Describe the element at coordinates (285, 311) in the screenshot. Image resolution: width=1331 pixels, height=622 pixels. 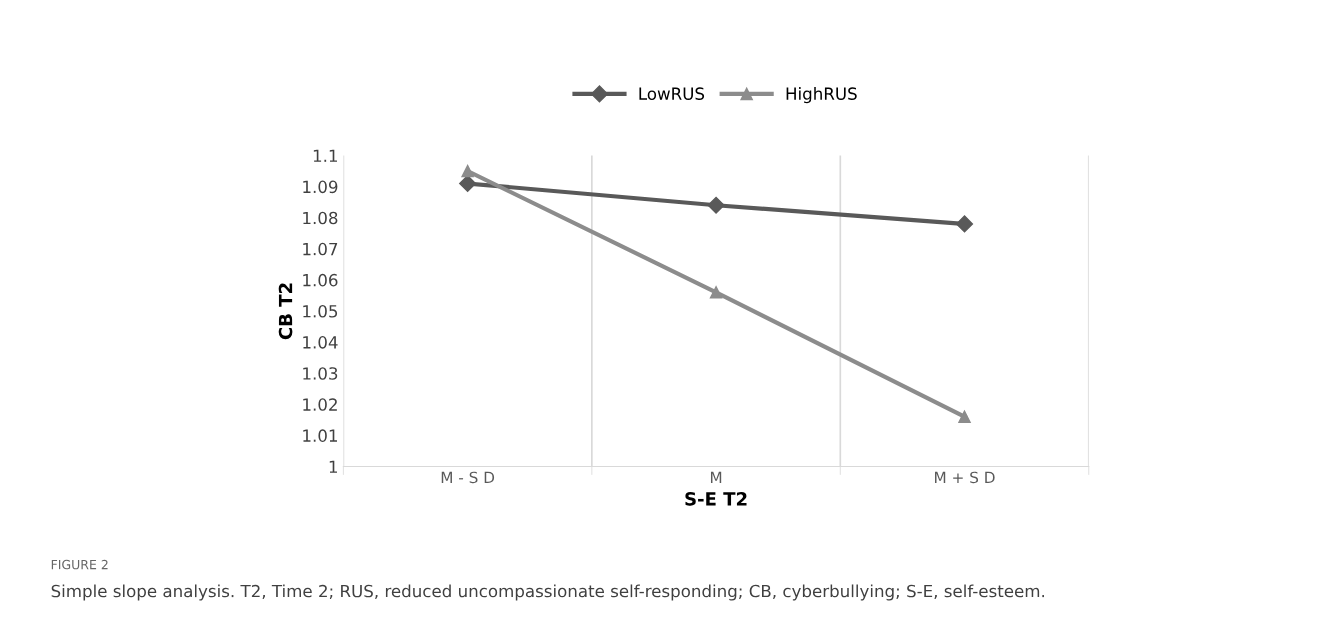
I see `y-axis-title: CB T2` at that location.